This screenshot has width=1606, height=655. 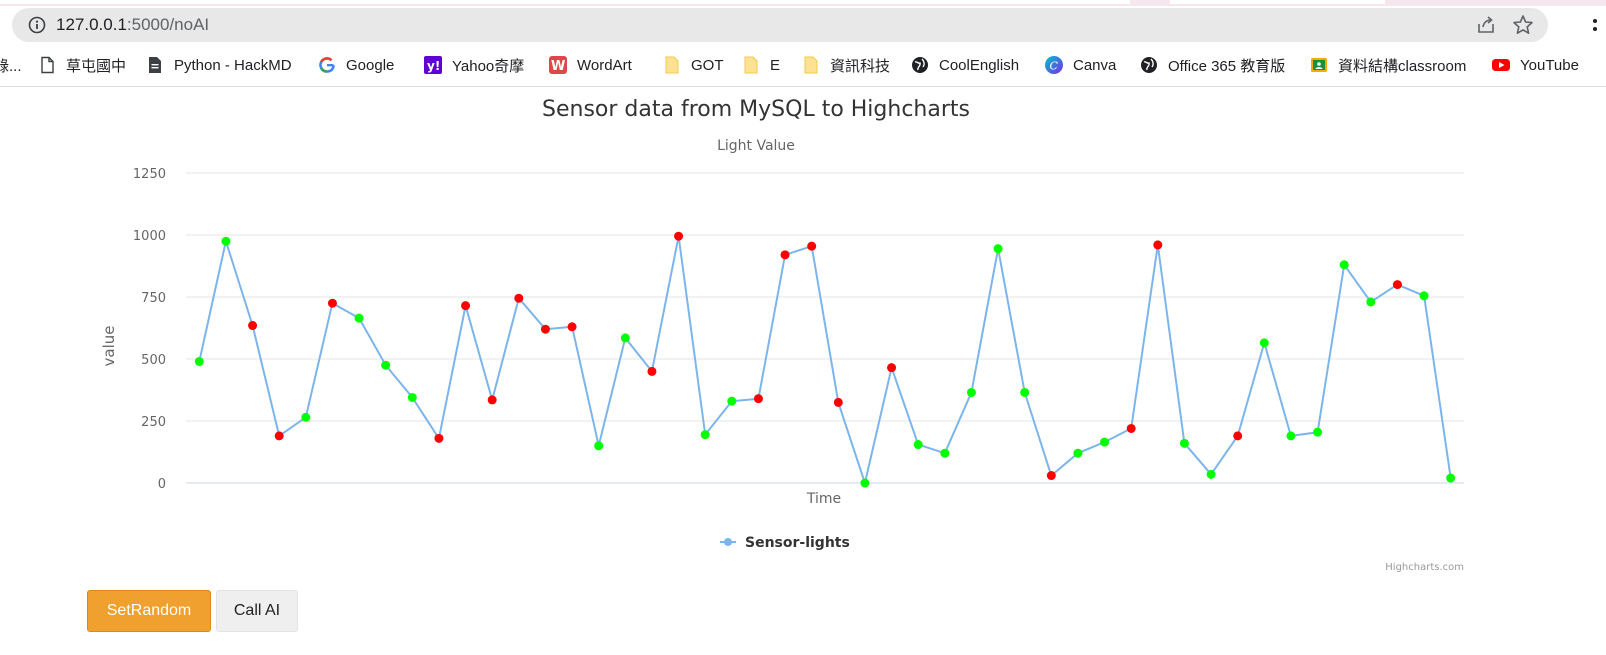 I want to click on tab-strip, so click(x=803, y=3).